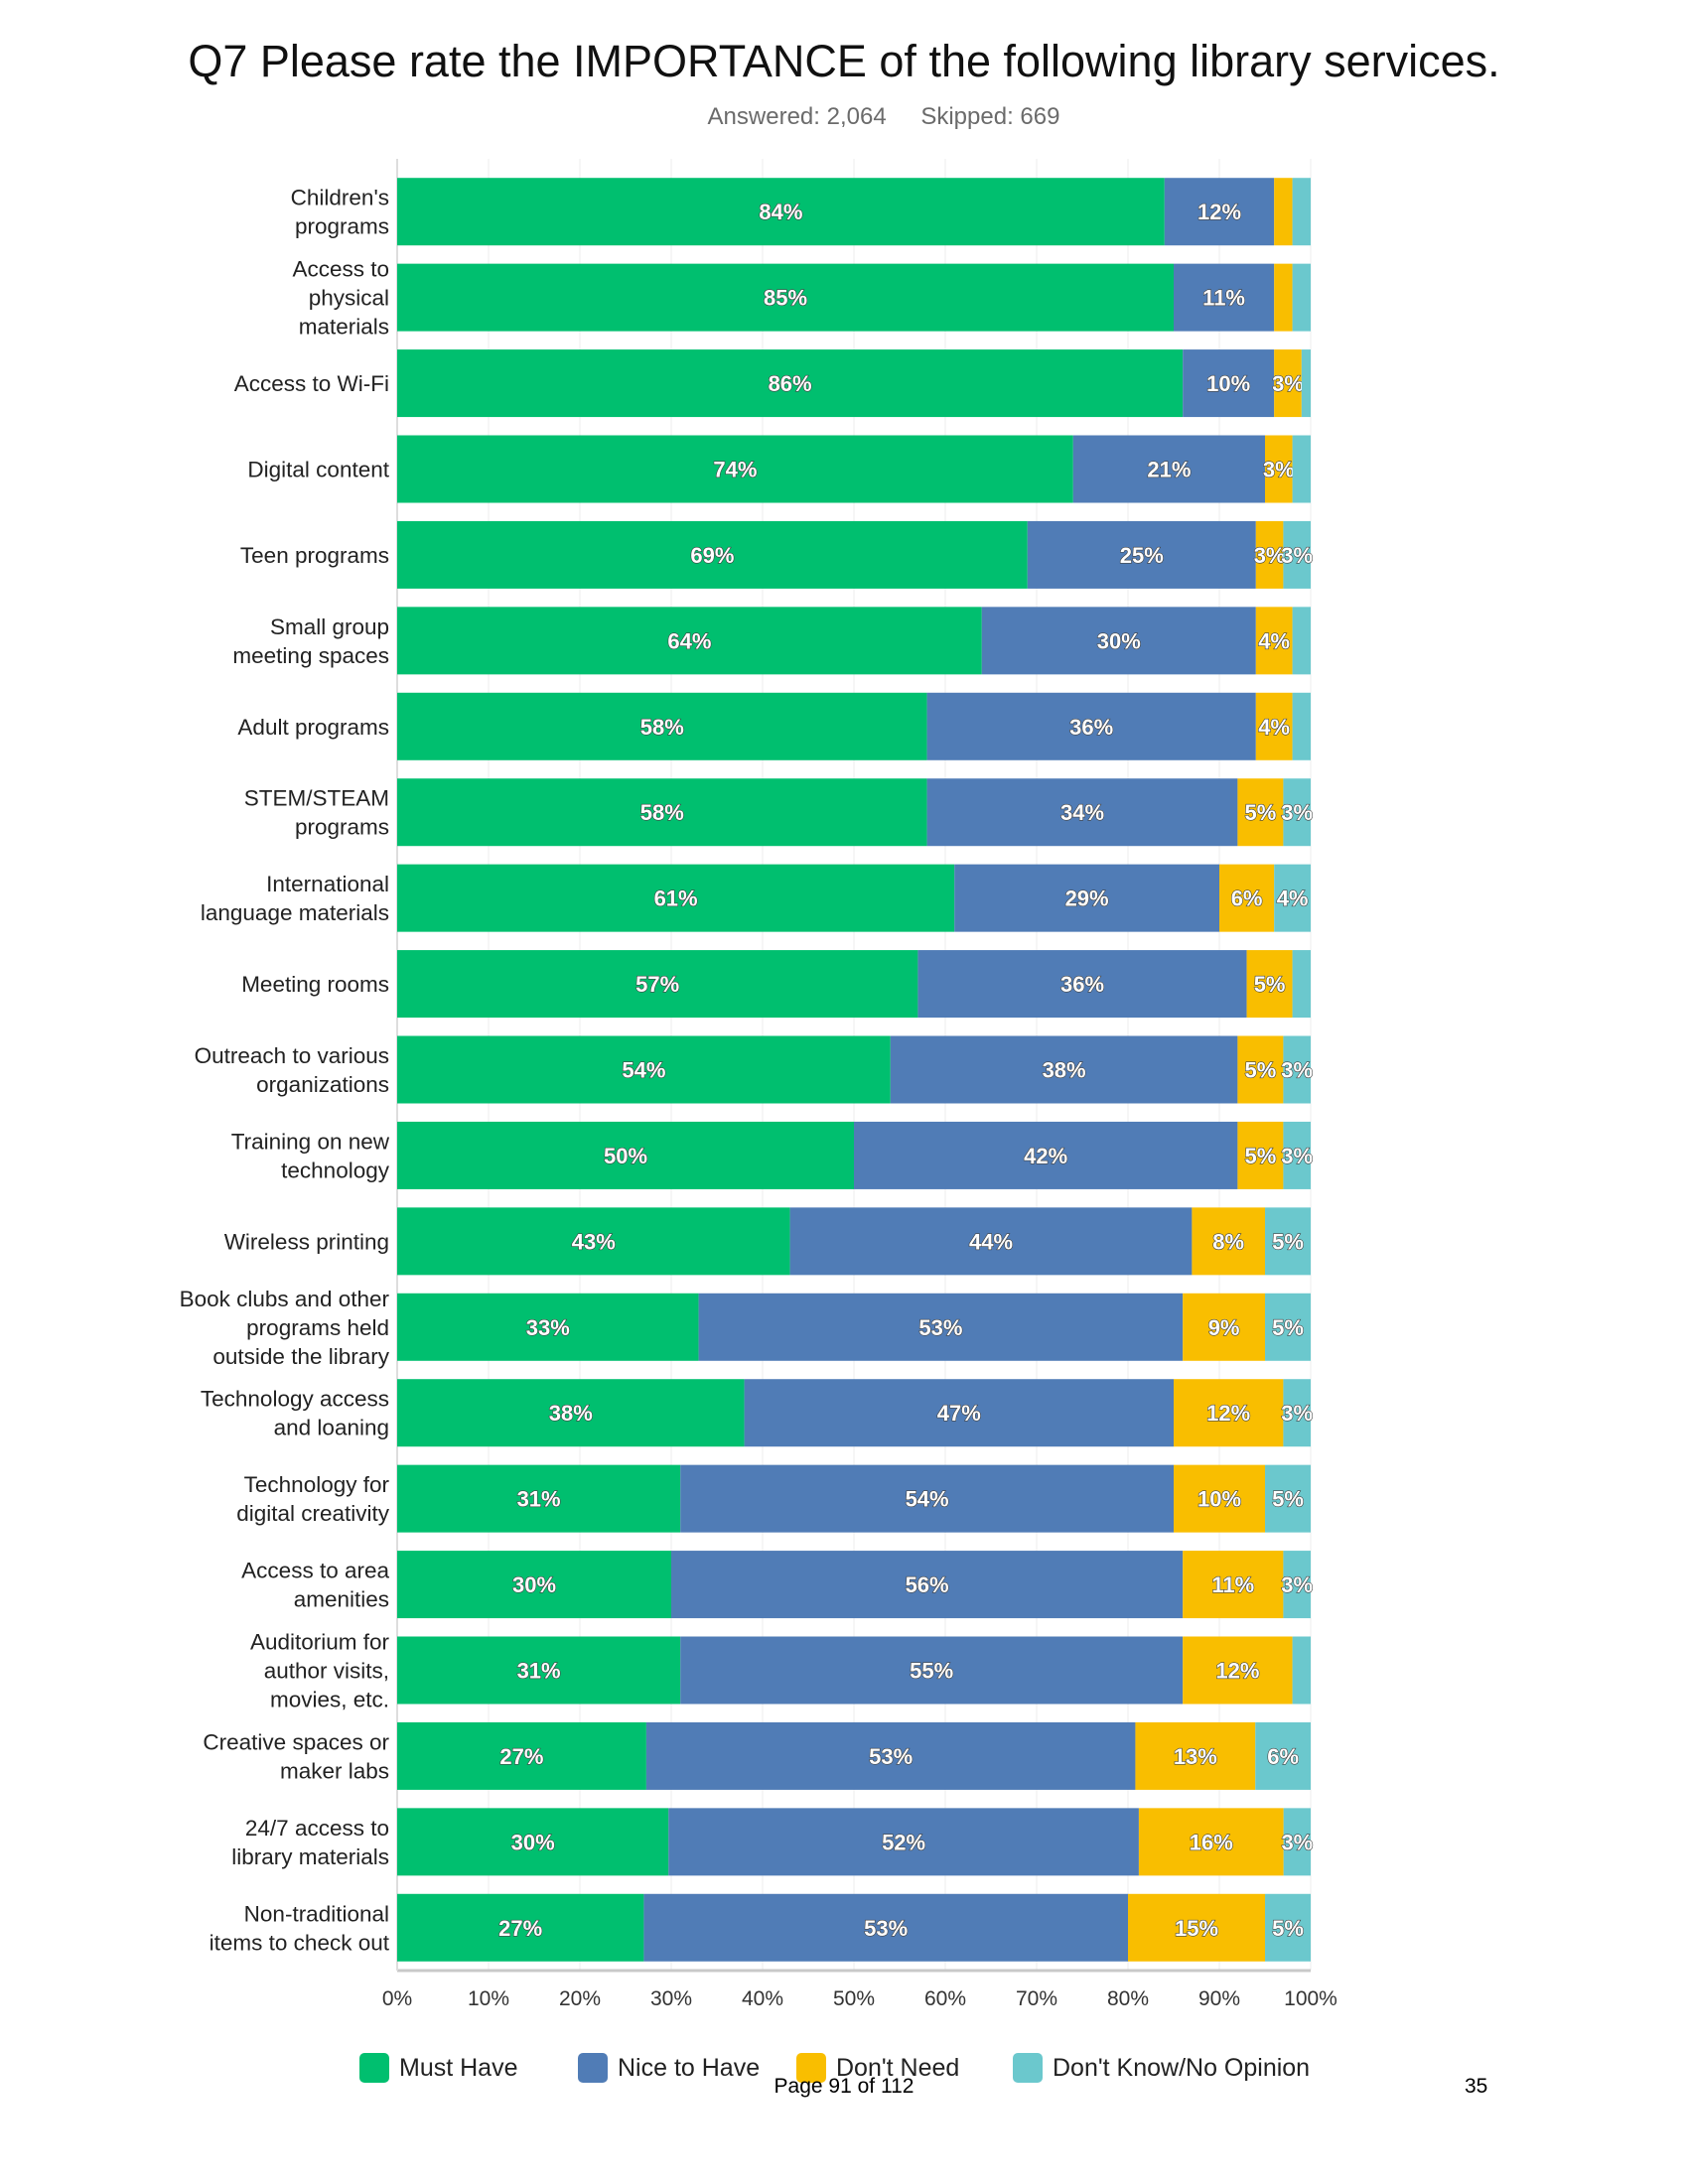  Describe the element at coordinates (735, 470) in the screenshot. I see `data-label: 74%` at that location.